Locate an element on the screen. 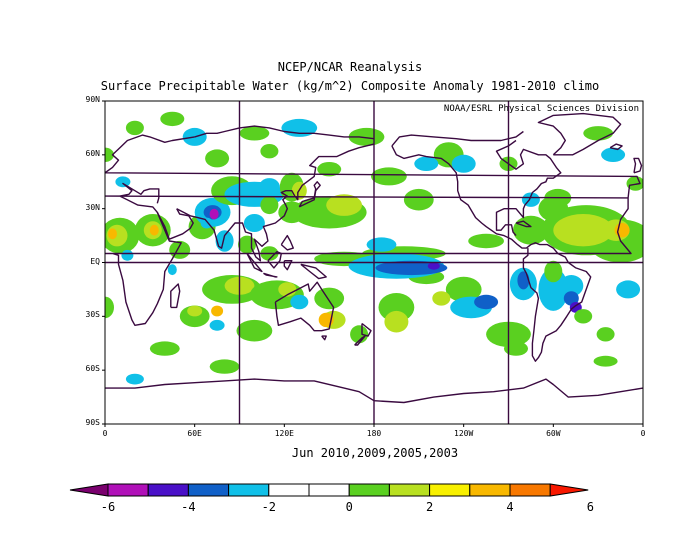 The height and width of the screenshot is (542, 700). colorbar is located at coordinates (329, 490).